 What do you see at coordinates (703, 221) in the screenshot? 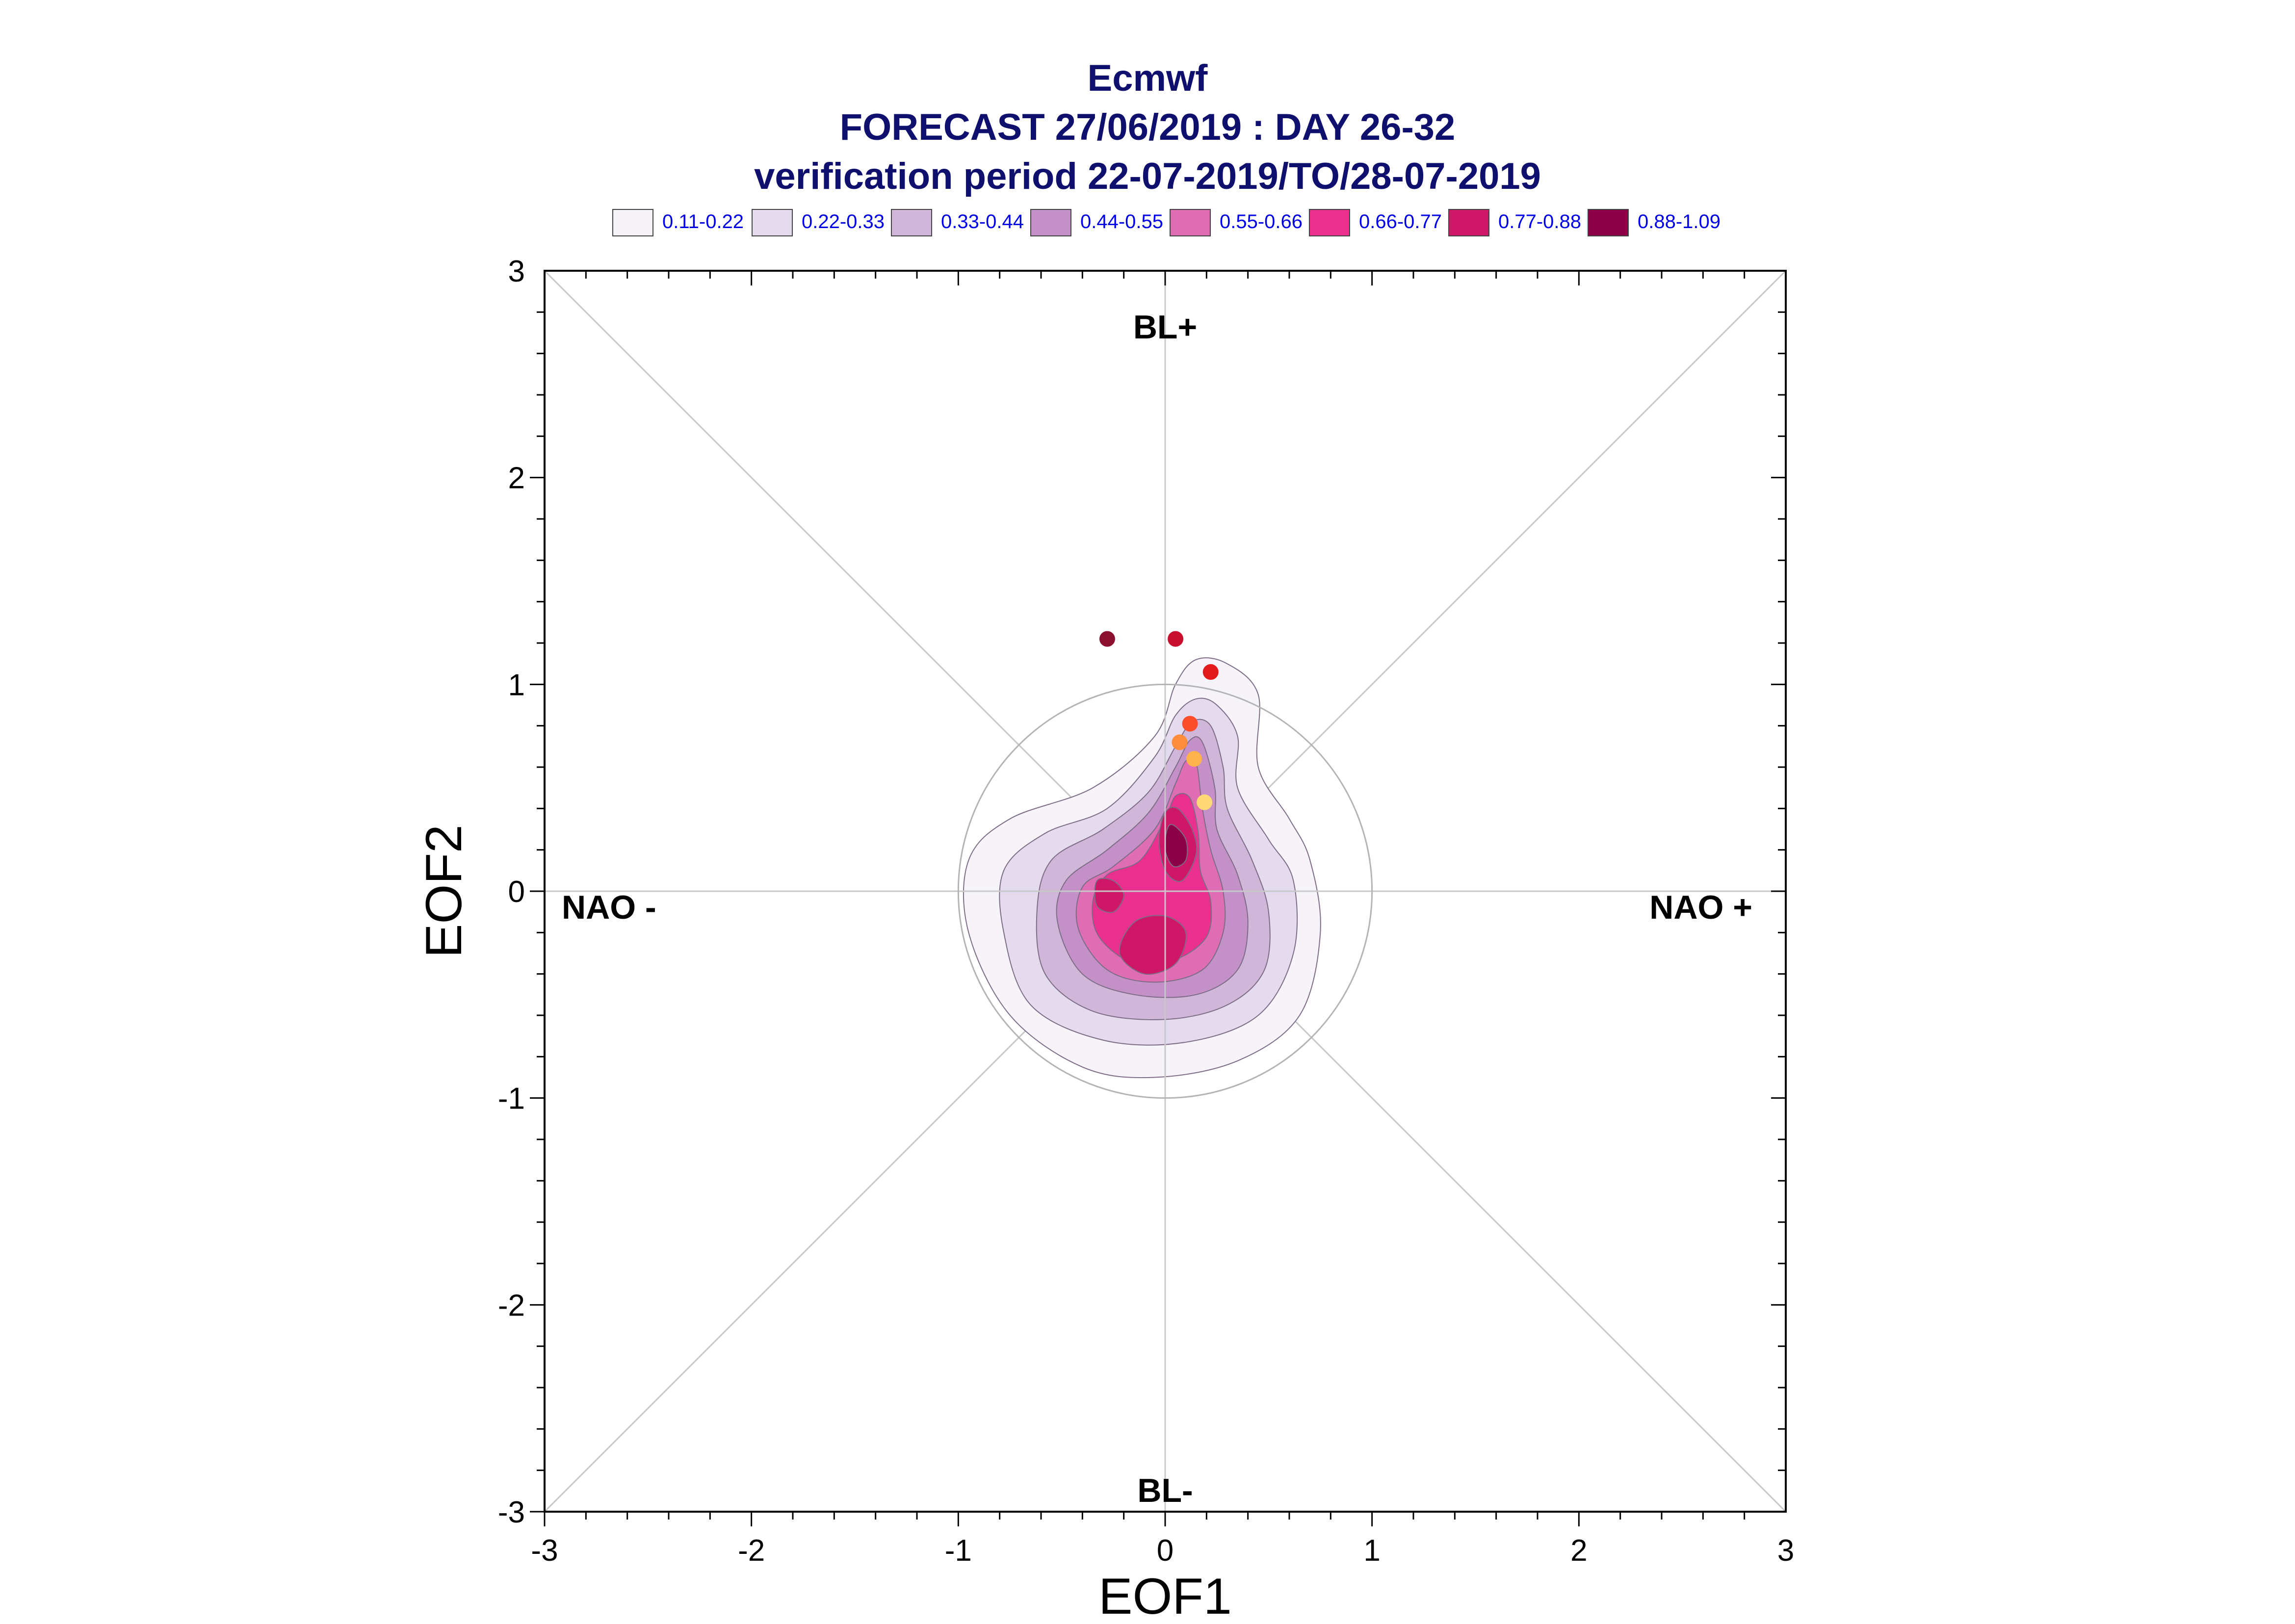
I see `legend-label: 0.11-0.22` at bounding box center [703, 221].